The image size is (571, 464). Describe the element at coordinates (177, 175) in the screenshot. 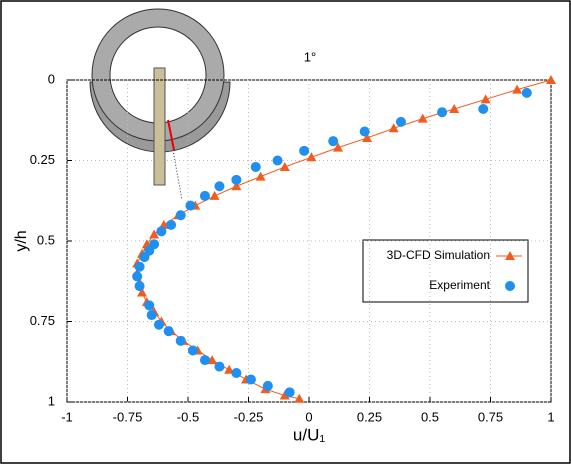

I see `pointer` at that location.